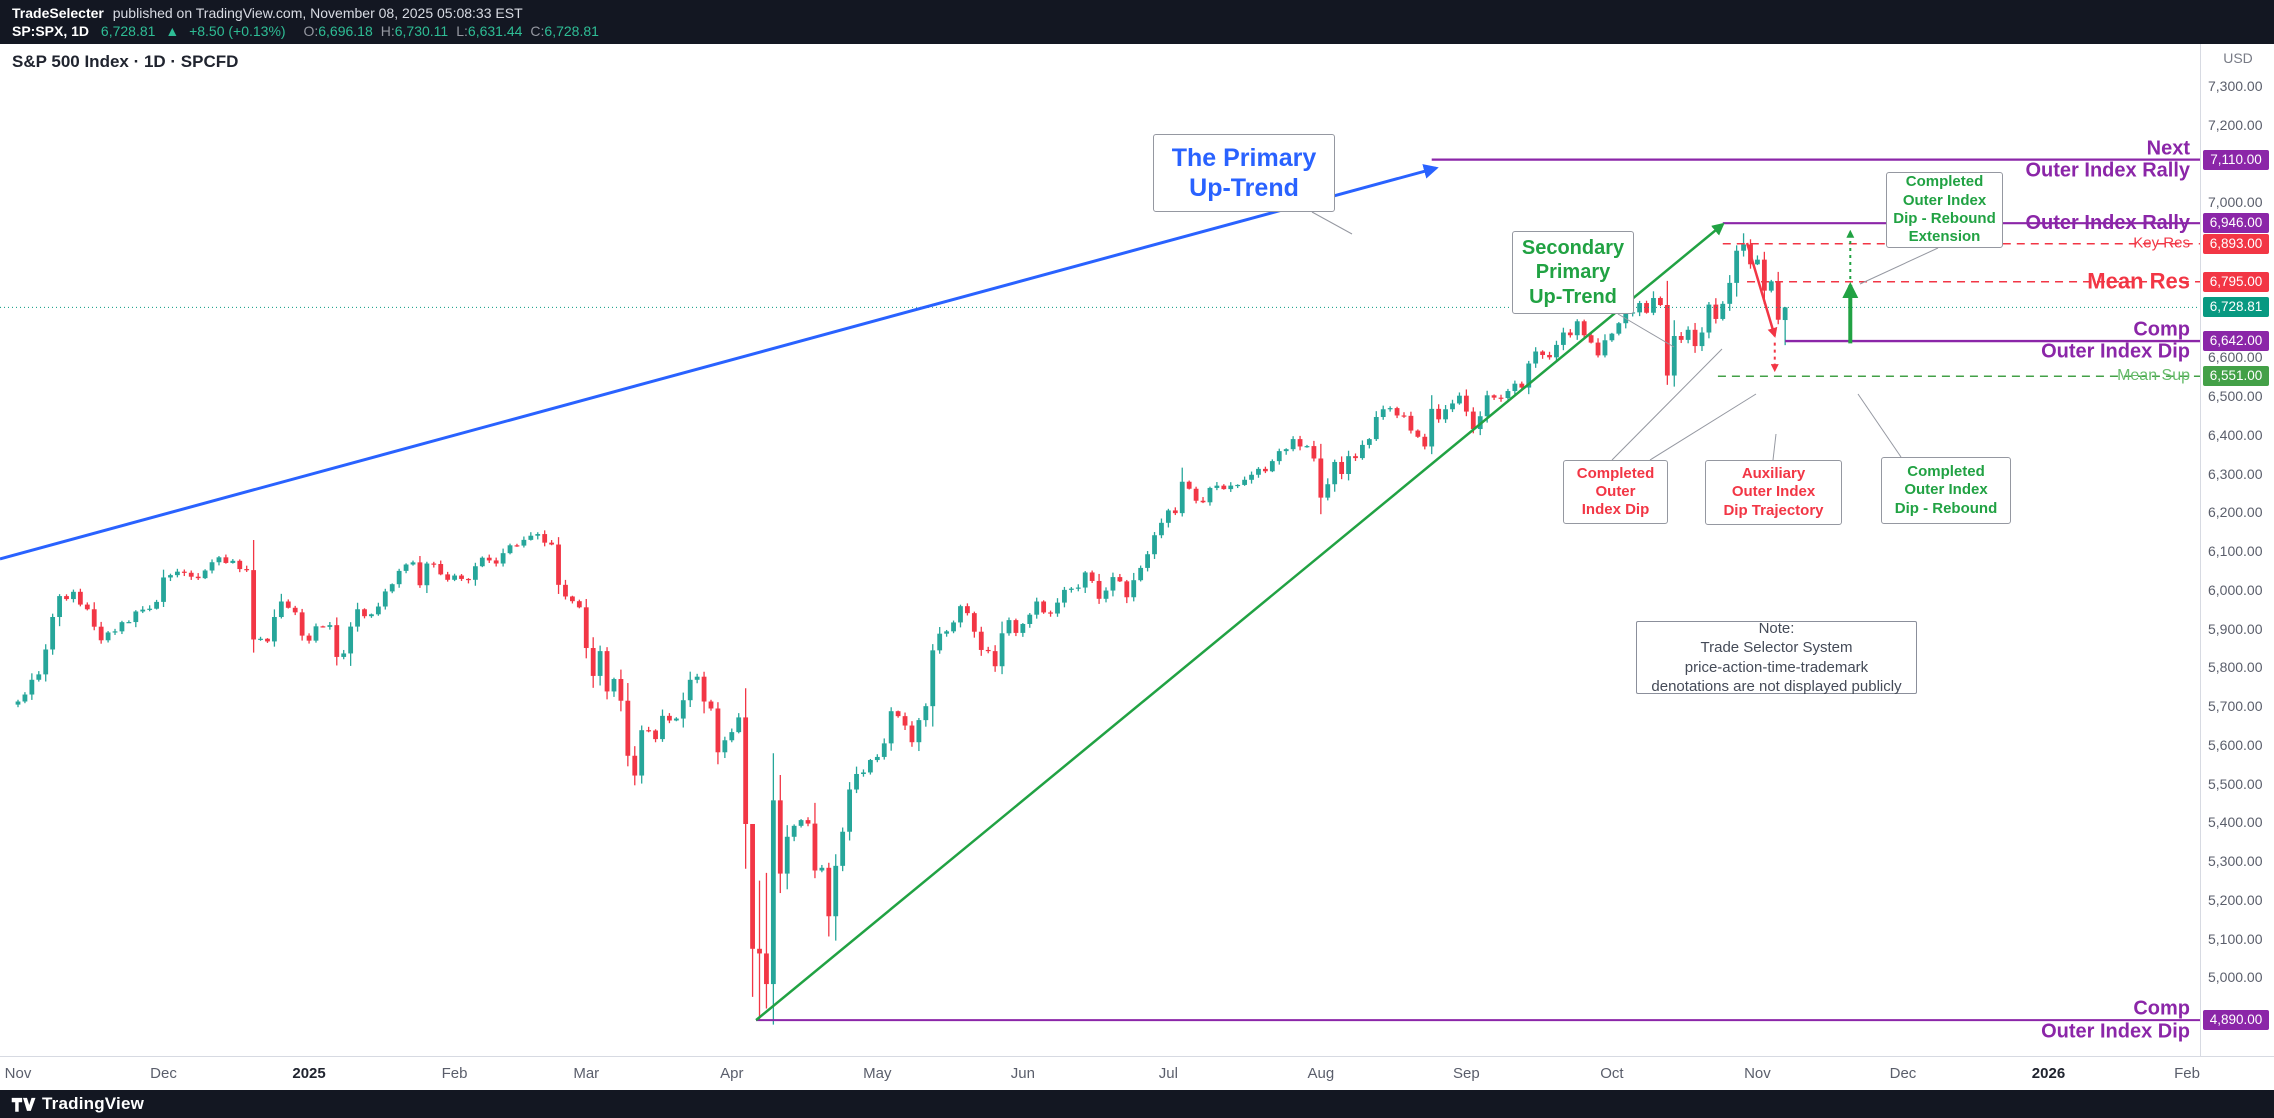 The width and height of the screenshot is (2274, 1118). I want to click on price-badge: 6,728.81, so click(2236, 307).